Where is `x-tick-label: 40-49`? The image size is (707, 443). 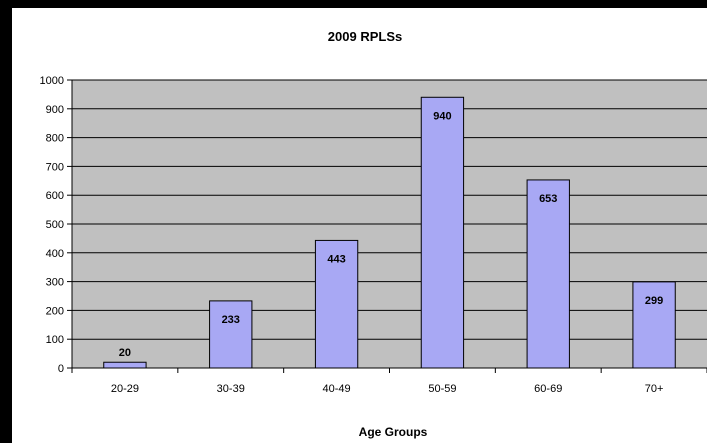
x-tick-label: 40-49 is located at coordinates (337, 389).